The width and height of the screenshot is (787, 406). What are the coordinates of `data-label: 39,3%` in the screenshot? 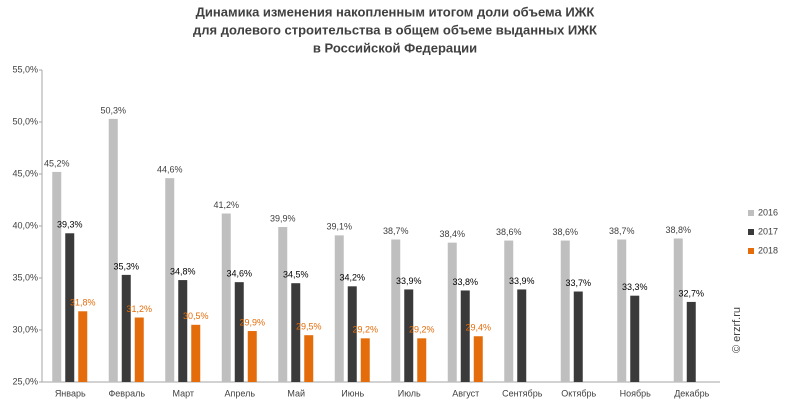 It's located at (70, 225).